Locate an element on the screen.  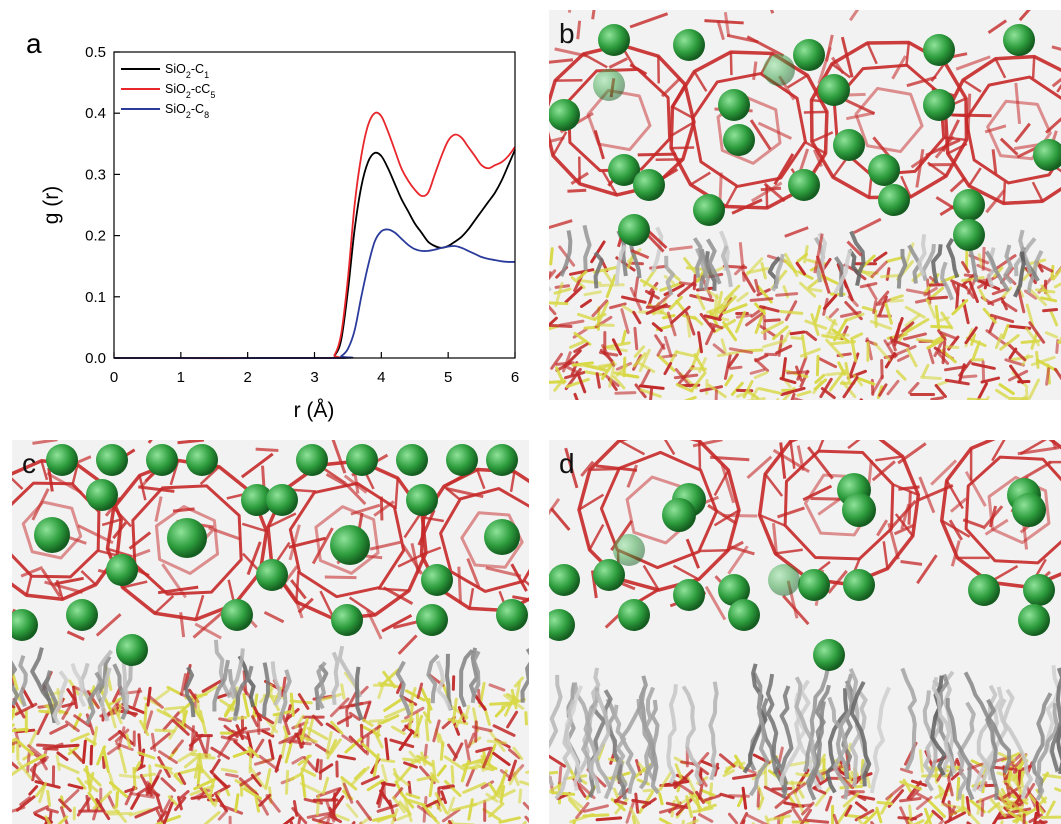
y-tick-label: 0.3 is located at coordinates (95, 174).